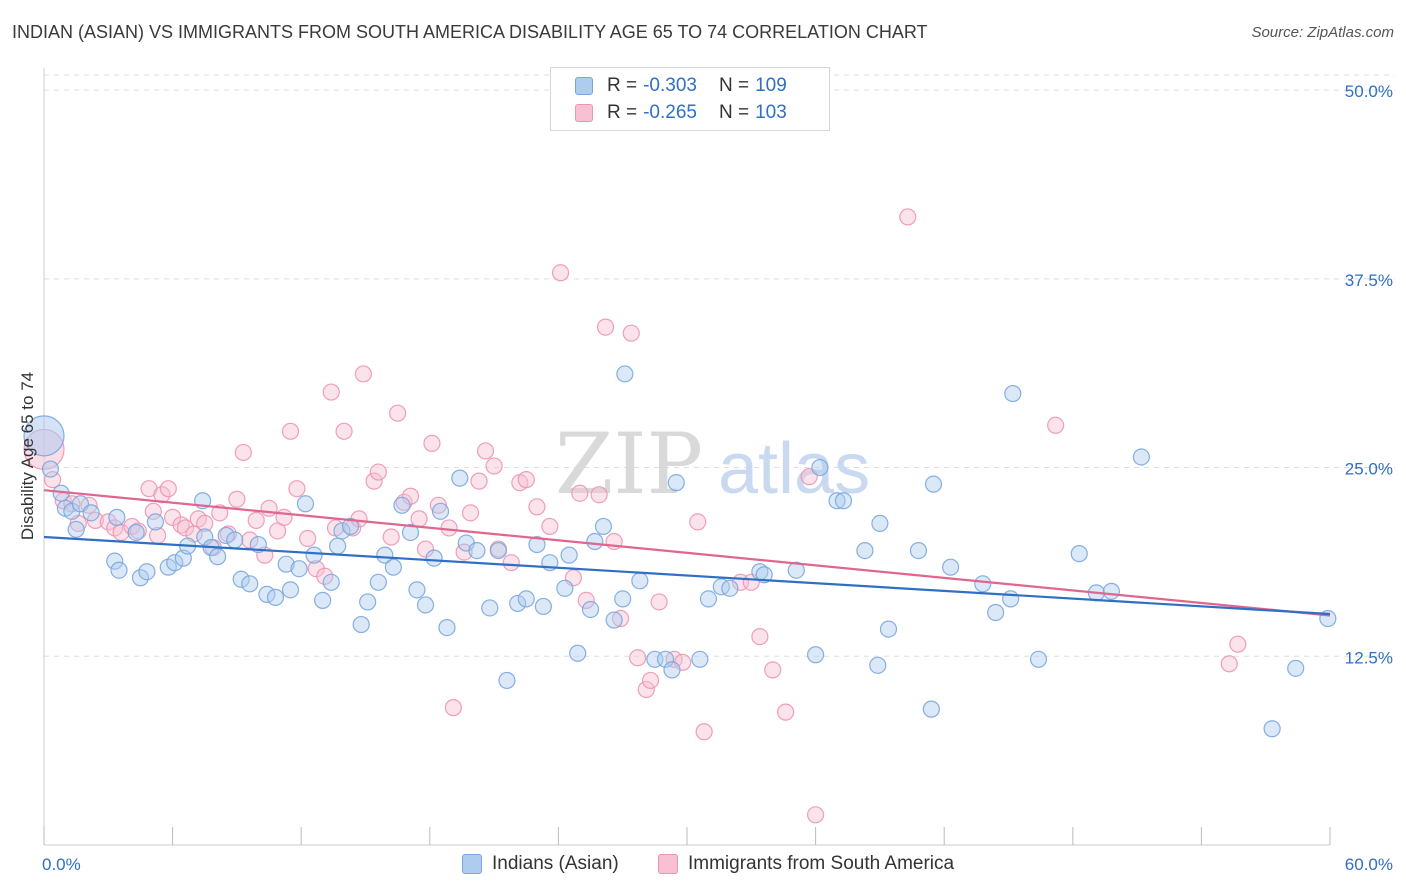 The image size is (1406, 892). I want to click on legend-row-blue: R = -0.303 N = 109, so click(681, 86).